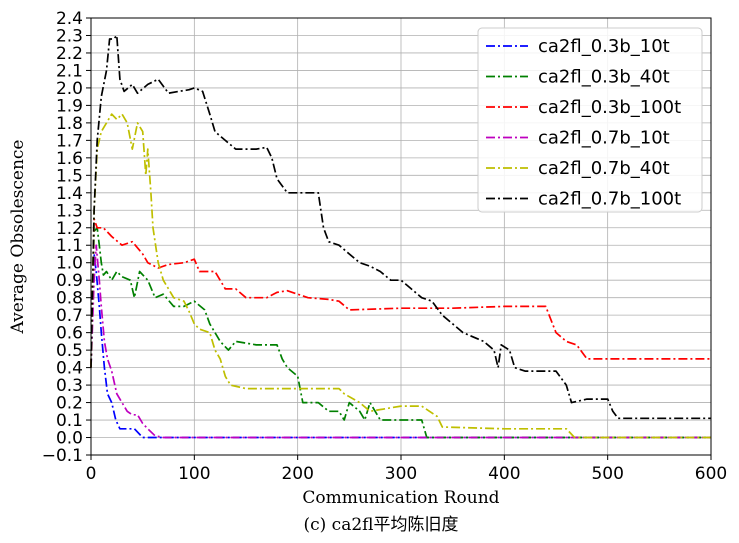 The image size is (739, 543). I want to click on y-tick-label: 1.3, so click(69, 211).